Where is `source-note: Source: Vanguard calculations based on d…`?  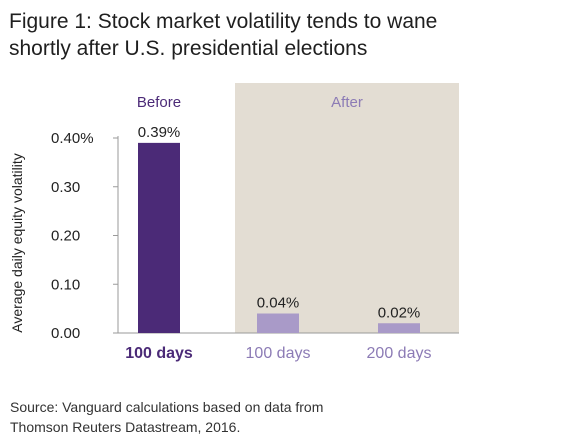 source-note: Source: Vanguard calculations based on d… is located at coordinates (290, 417).